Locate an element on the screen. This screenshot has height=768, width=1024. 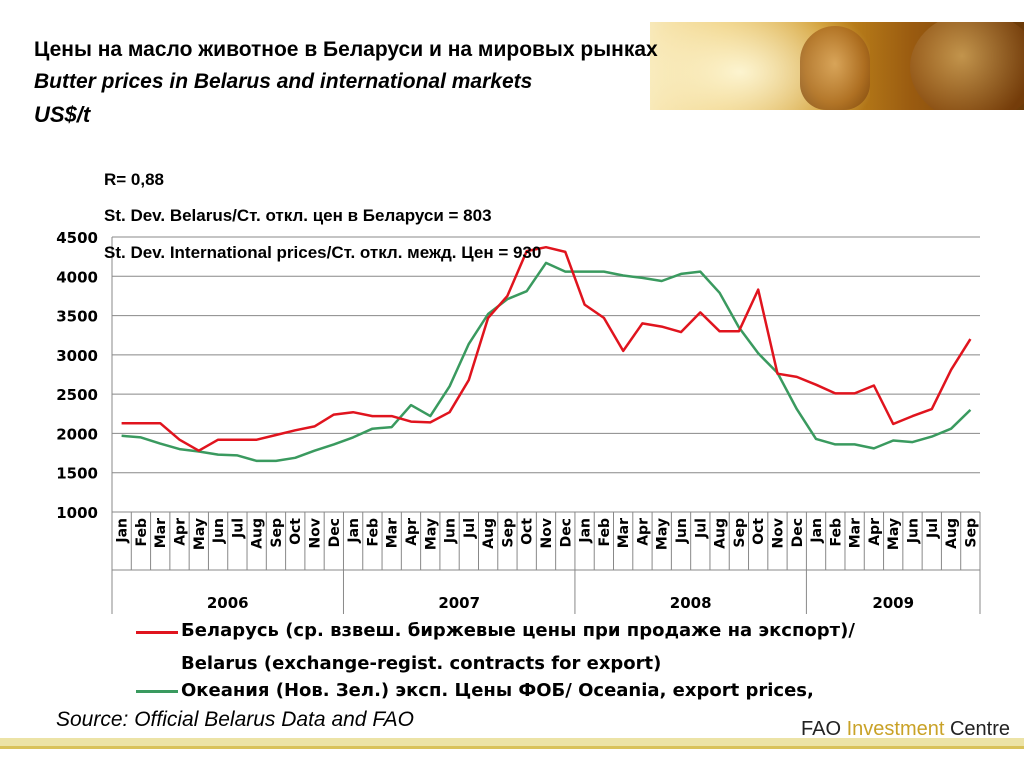
year-axis: 2006 2007 2008 2009 is located at coordinates (546, 591).